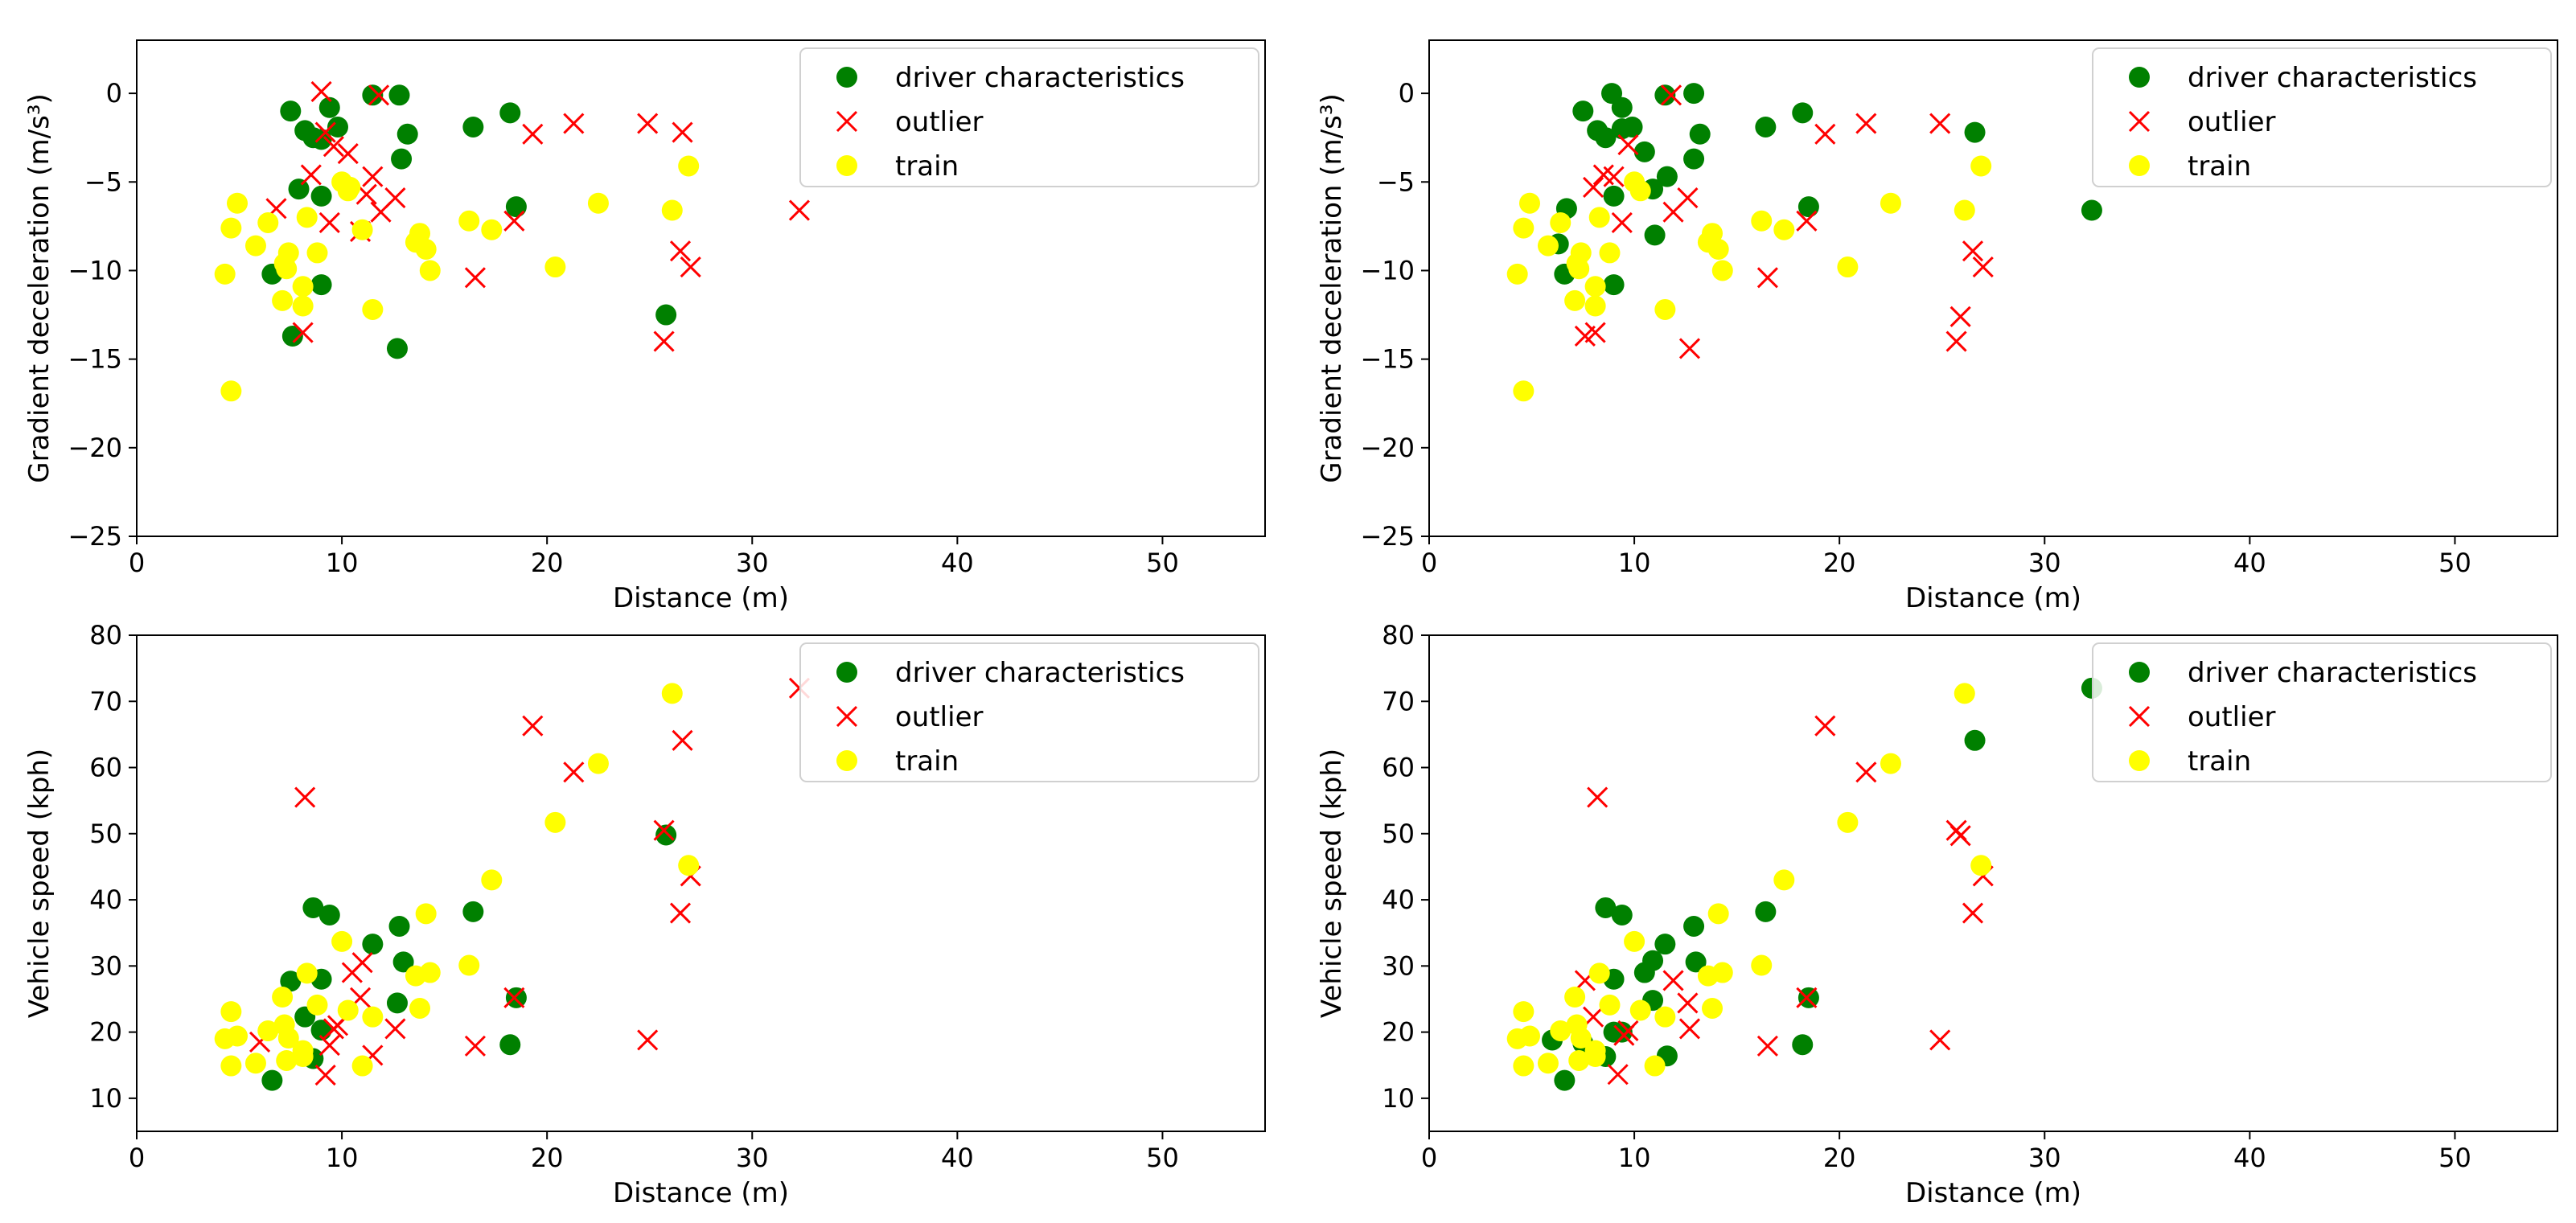 The height and width of the screenshot is (1223, 2576). I want to click on legend-marker-train, so click(2139, 760).